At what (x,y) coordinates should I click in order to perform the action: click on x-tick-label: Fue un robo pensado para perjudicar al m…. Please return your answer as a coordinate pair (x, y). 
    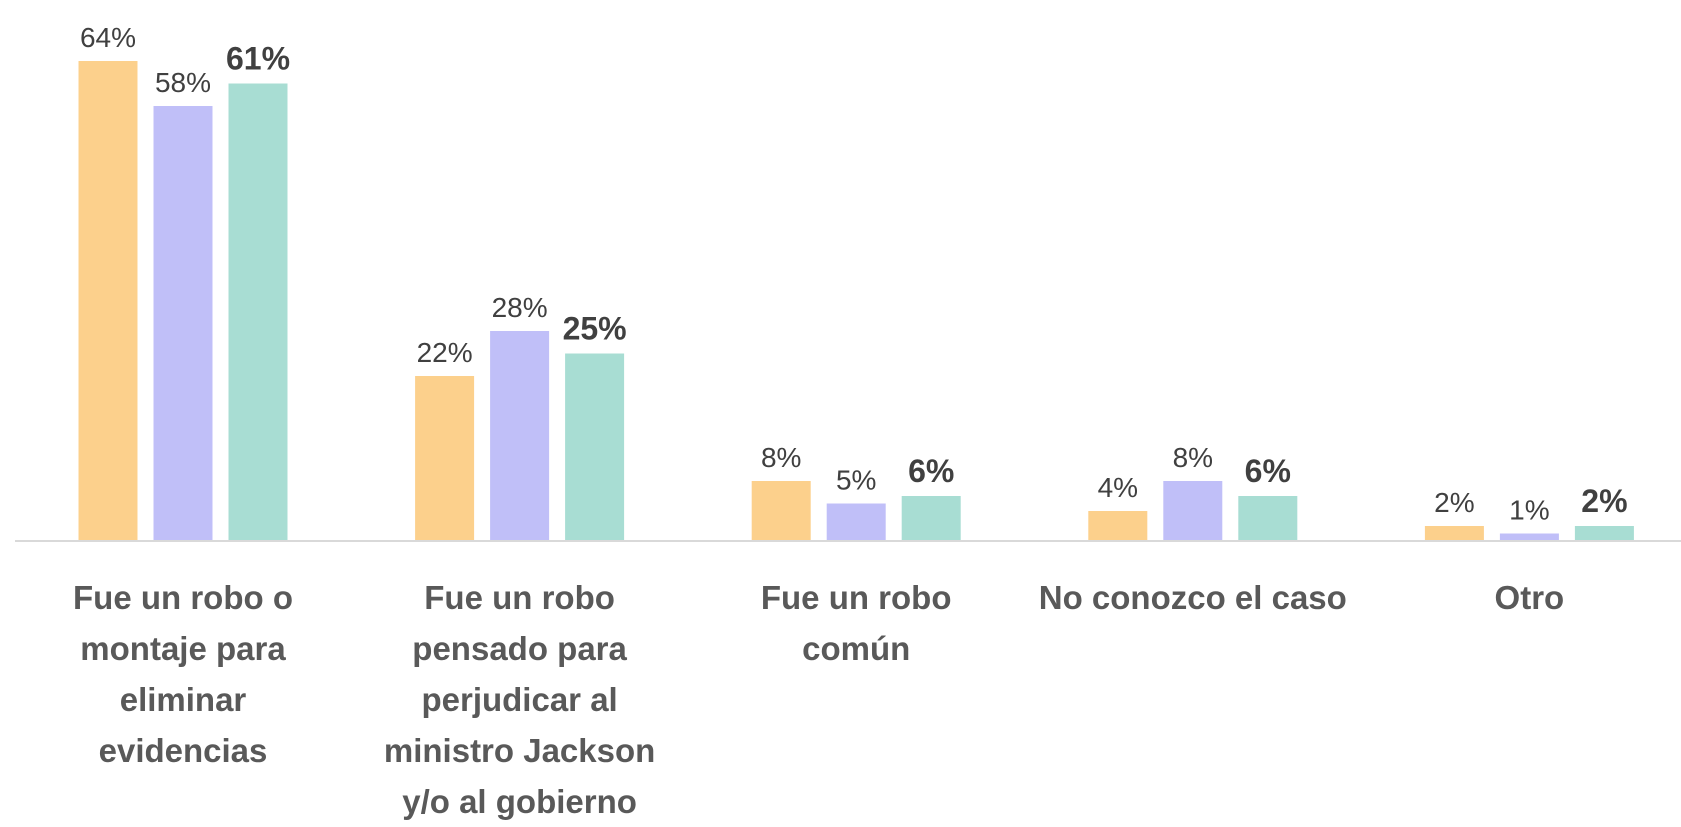
    Looking at the image, I should click on (519, 699).